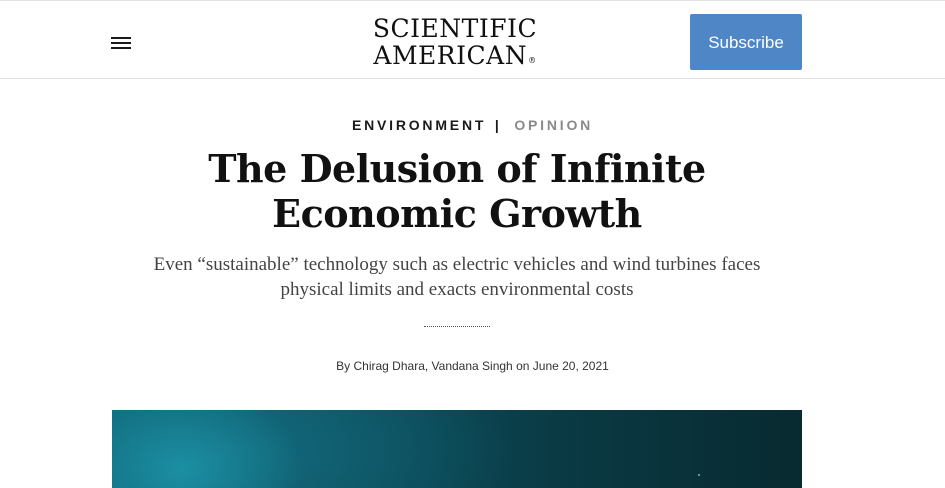  What do you see at coordinates (570, 366) in the screenshot?
I see `publish-date: June 20, 2021` at bounding box center [570, 366].